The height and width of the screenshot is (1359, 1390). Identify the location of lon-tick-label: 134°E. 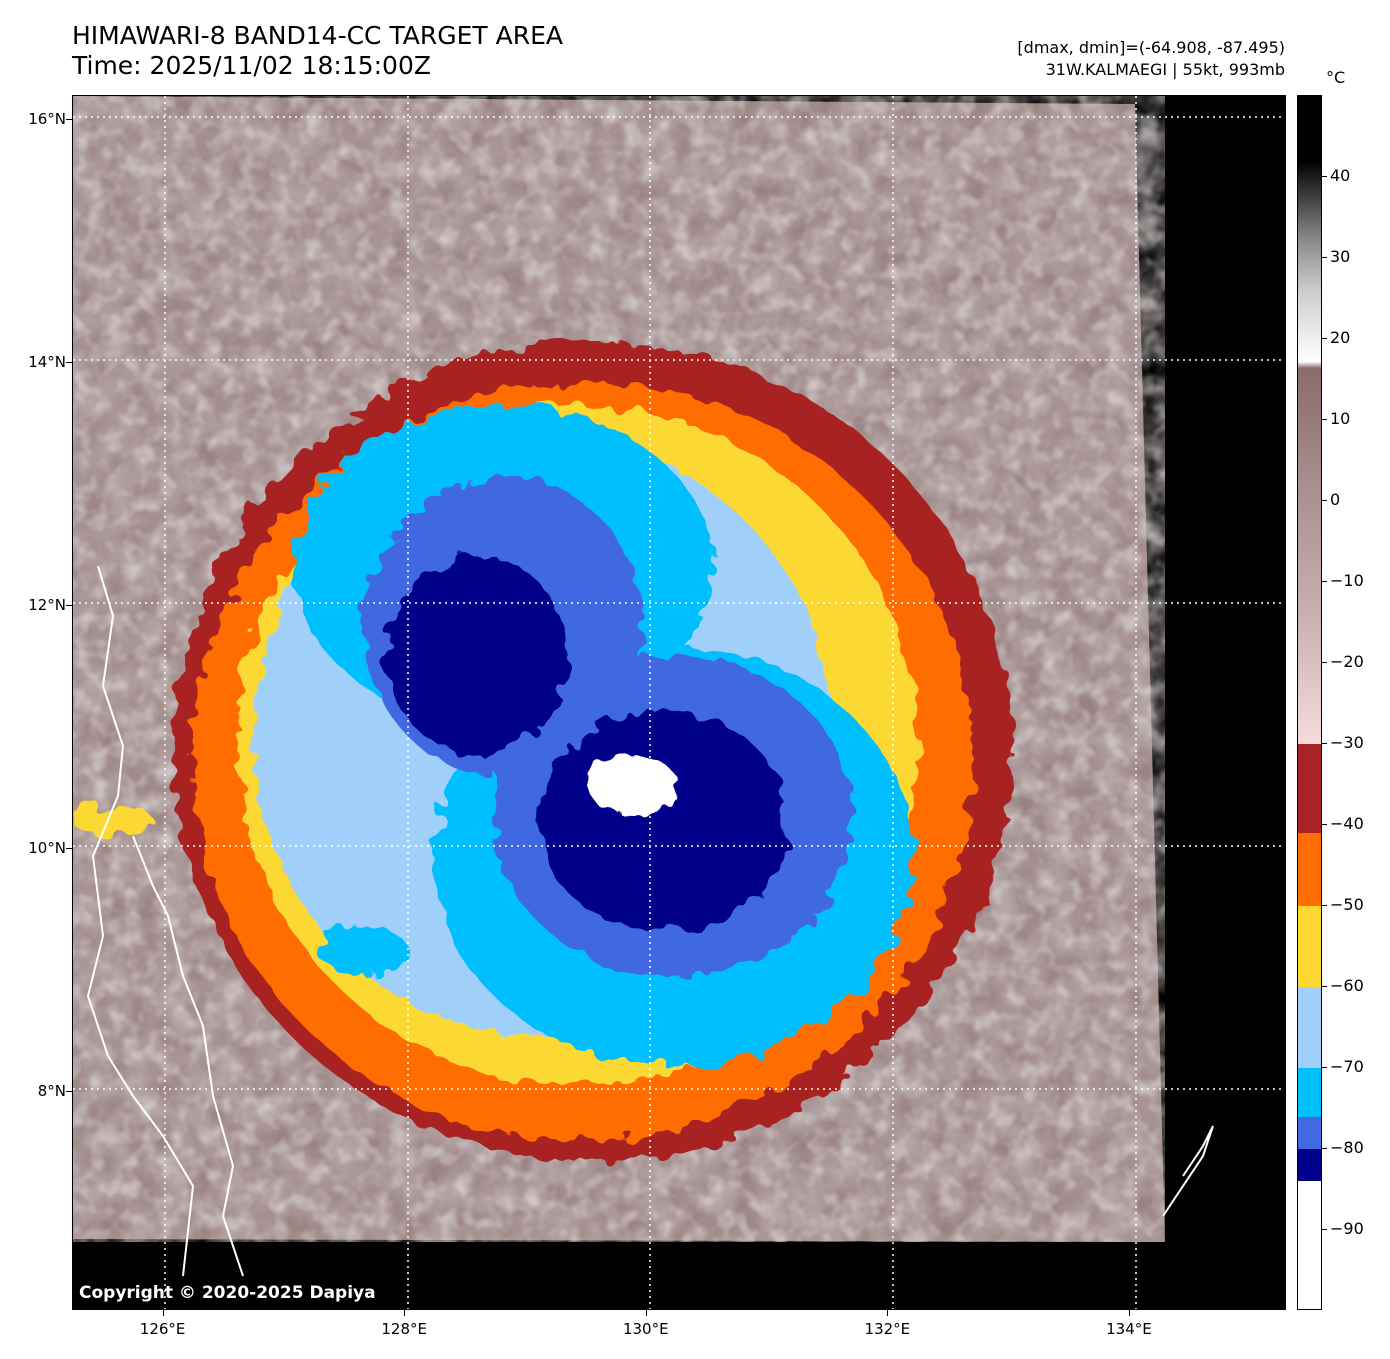
(1129, 1329).